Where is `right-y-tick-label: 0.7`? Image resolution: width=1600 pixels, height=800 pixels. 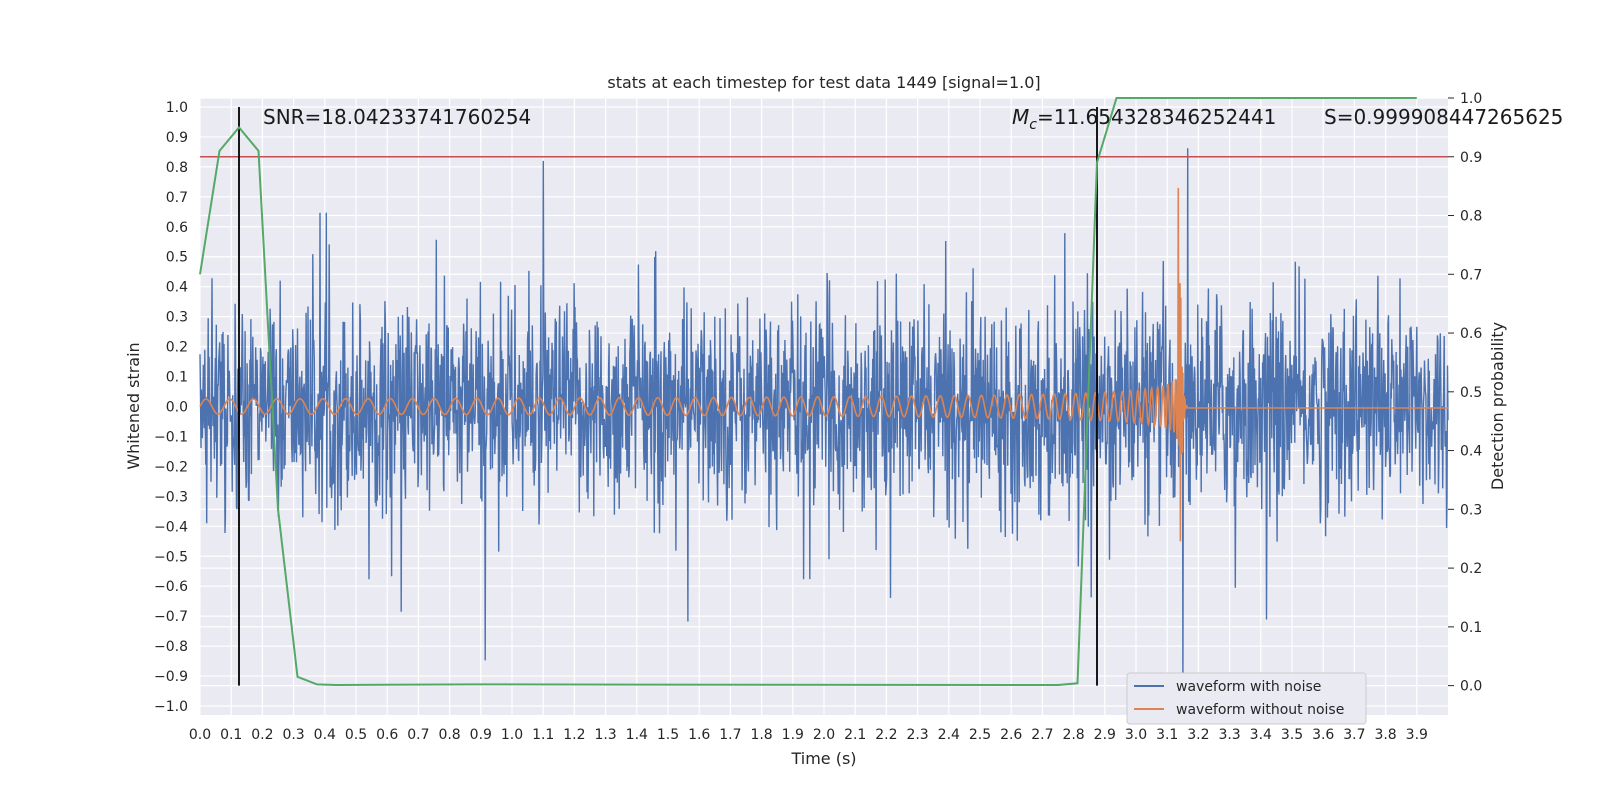
right-y-tick-label: 0.7 is located at coordinates (1471, 275).